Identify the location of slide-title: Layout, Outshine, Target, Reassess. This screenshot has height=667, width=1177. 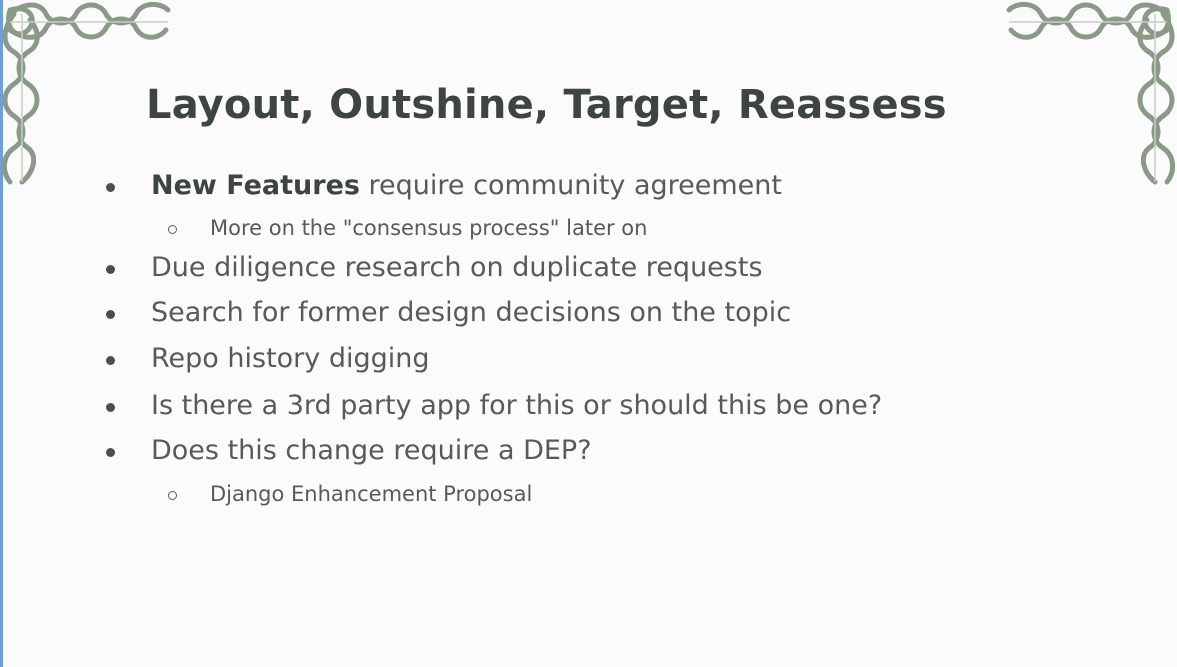
(546, 105).